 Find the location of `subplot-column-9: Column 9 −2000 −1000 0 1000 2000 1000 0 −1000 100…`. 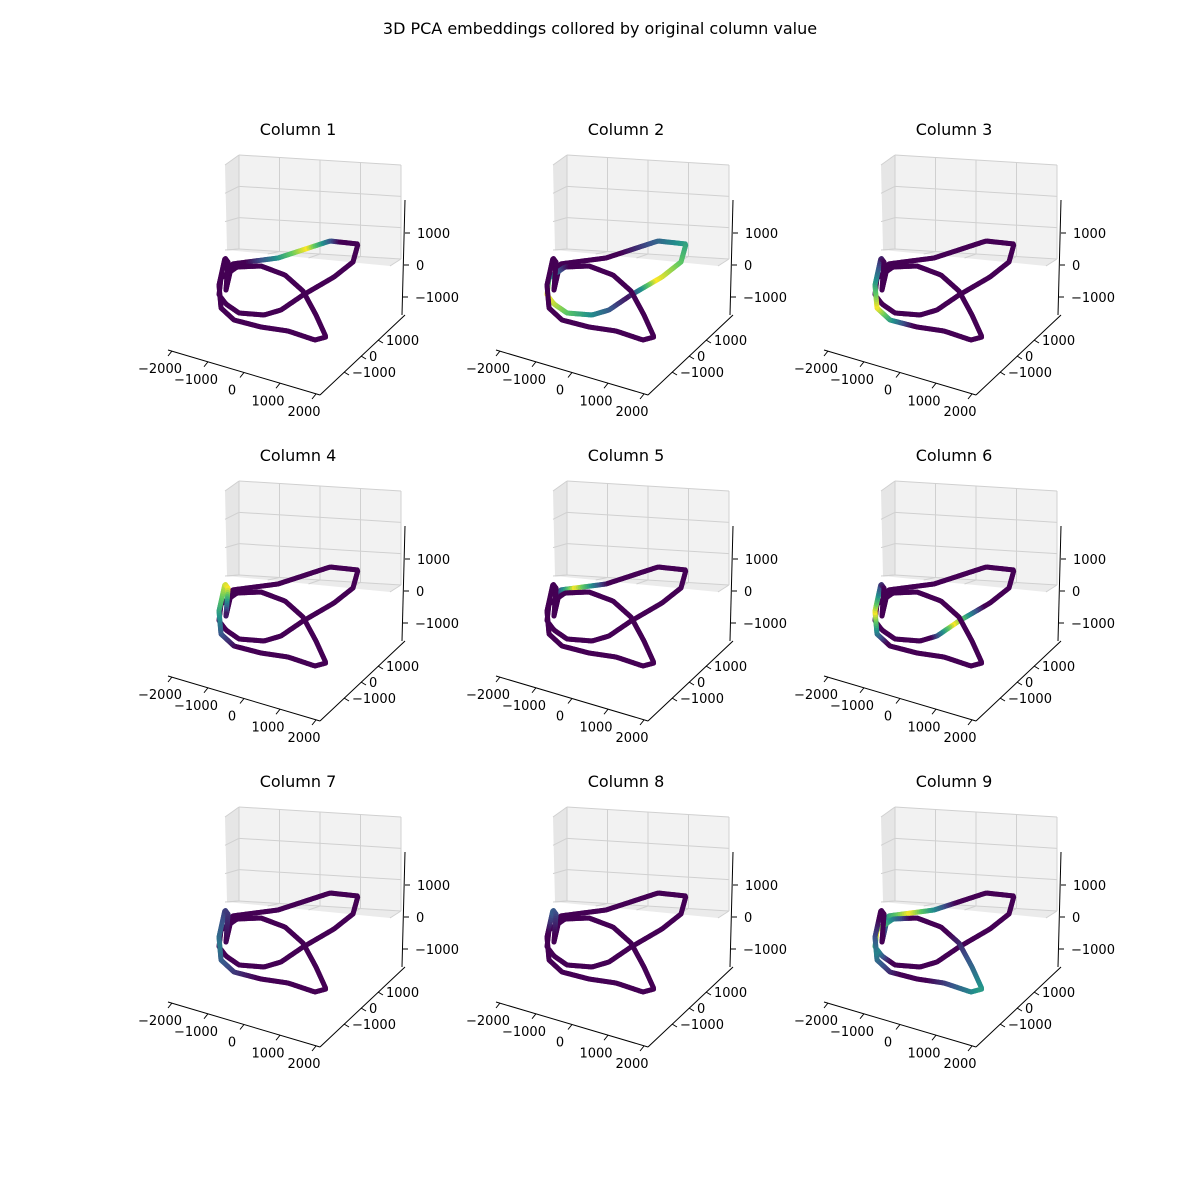

subplot-column-9: Column 9 −2000 −1000 0 1000 2000 1000 0 −1000 100… is located at coordinates (979, 937).